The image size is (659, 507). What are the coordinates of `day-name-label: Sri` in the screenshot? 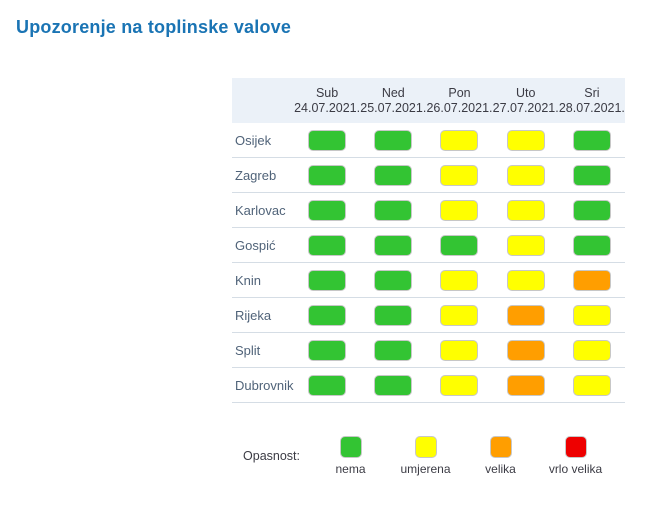 It's located at (592, 92).